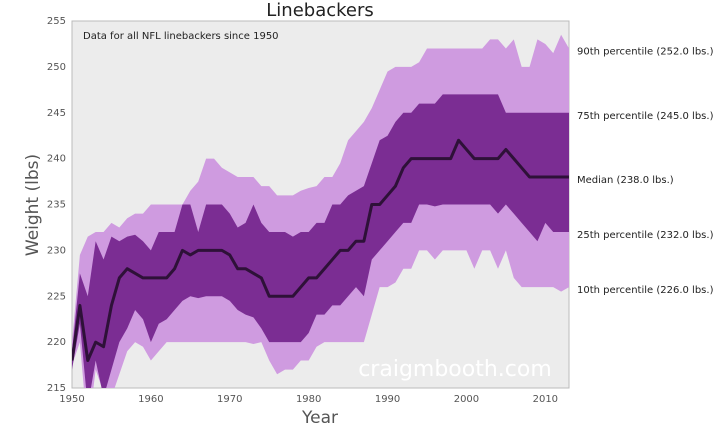 This screenshot has width=720, height=432. Describe the element at coordinates (56, 205) in the screenshot. I see `y-tick-label: 235` at that location.